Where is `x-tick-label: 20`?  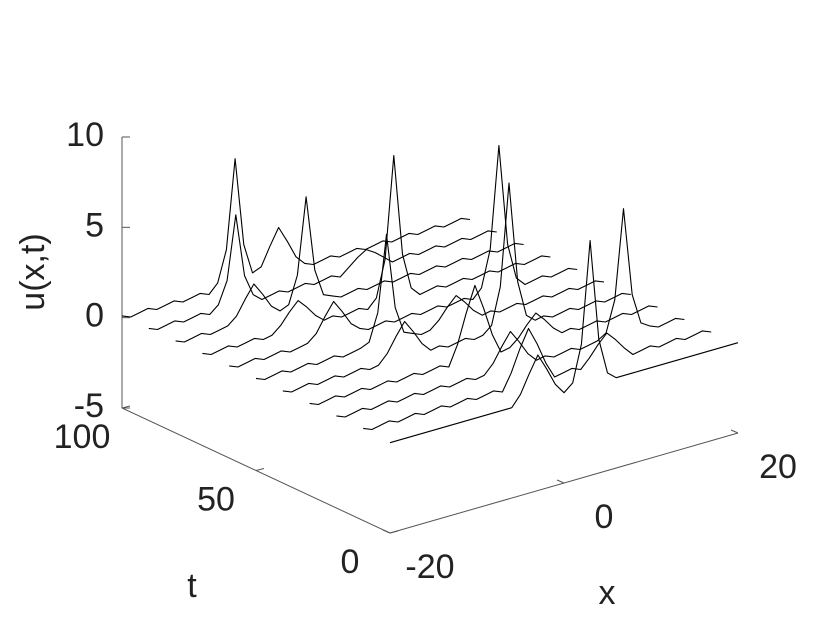 x-tick-label: 20 is located at coordinates (778, 467).